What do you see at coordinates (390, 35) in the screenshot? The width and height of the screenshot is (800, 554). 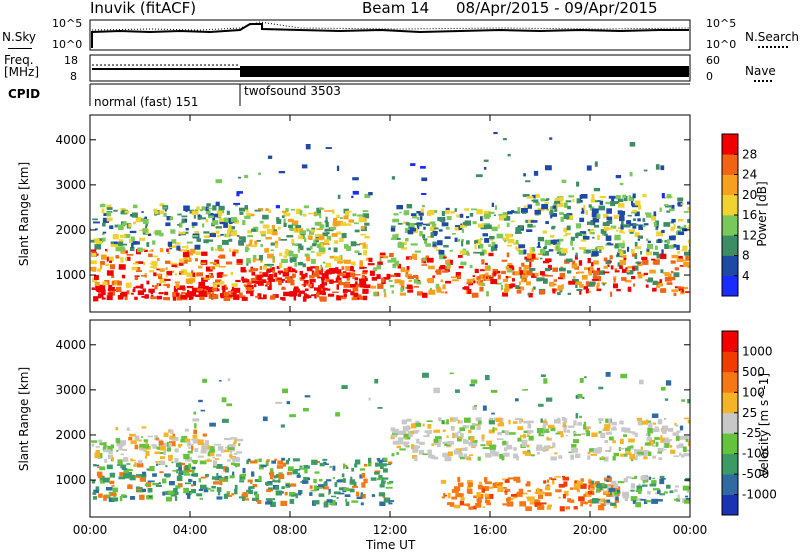 I see `noise-trace` at bounding box center [390, 35].